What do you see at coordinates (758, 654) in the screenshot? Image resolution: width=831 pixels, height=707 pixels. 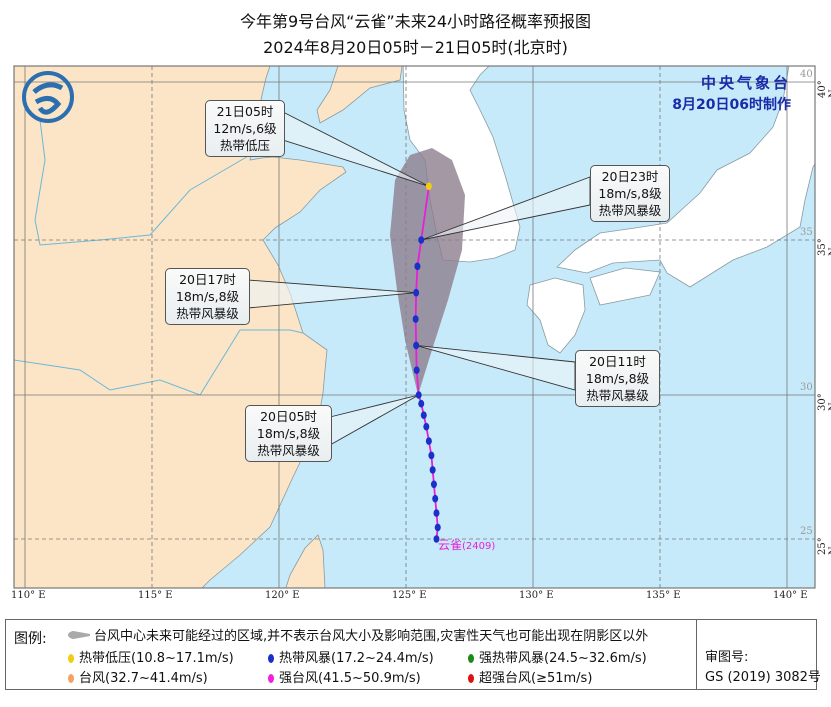 I see `review-number-box: 审图号: GS (2019) 3082号` at bounding box center [758, 654].